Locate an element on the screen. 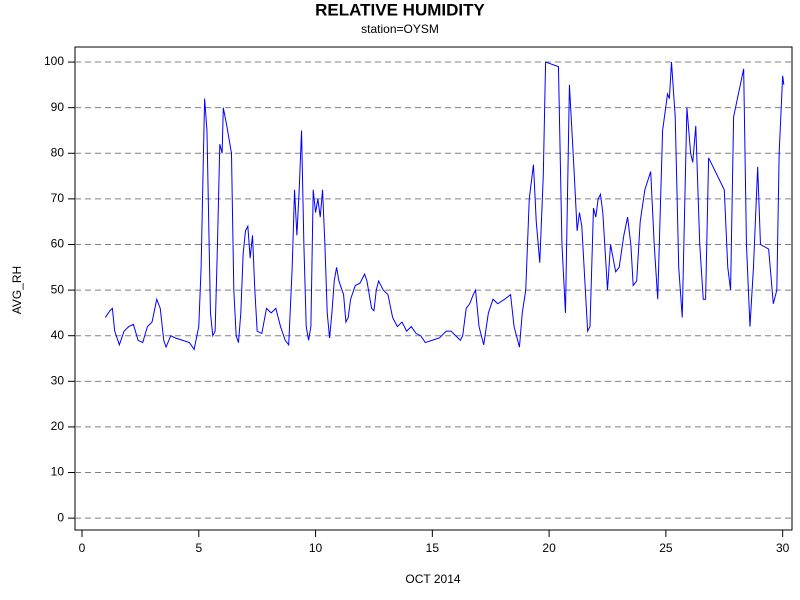 The width and height of the screenshot is (800, 600). y-tick-label: 0 is located at coordinates (60, 517).